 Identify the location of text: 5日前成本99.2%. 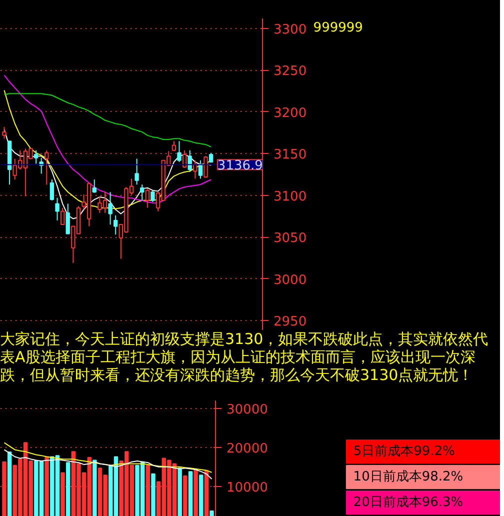
(404, 452).